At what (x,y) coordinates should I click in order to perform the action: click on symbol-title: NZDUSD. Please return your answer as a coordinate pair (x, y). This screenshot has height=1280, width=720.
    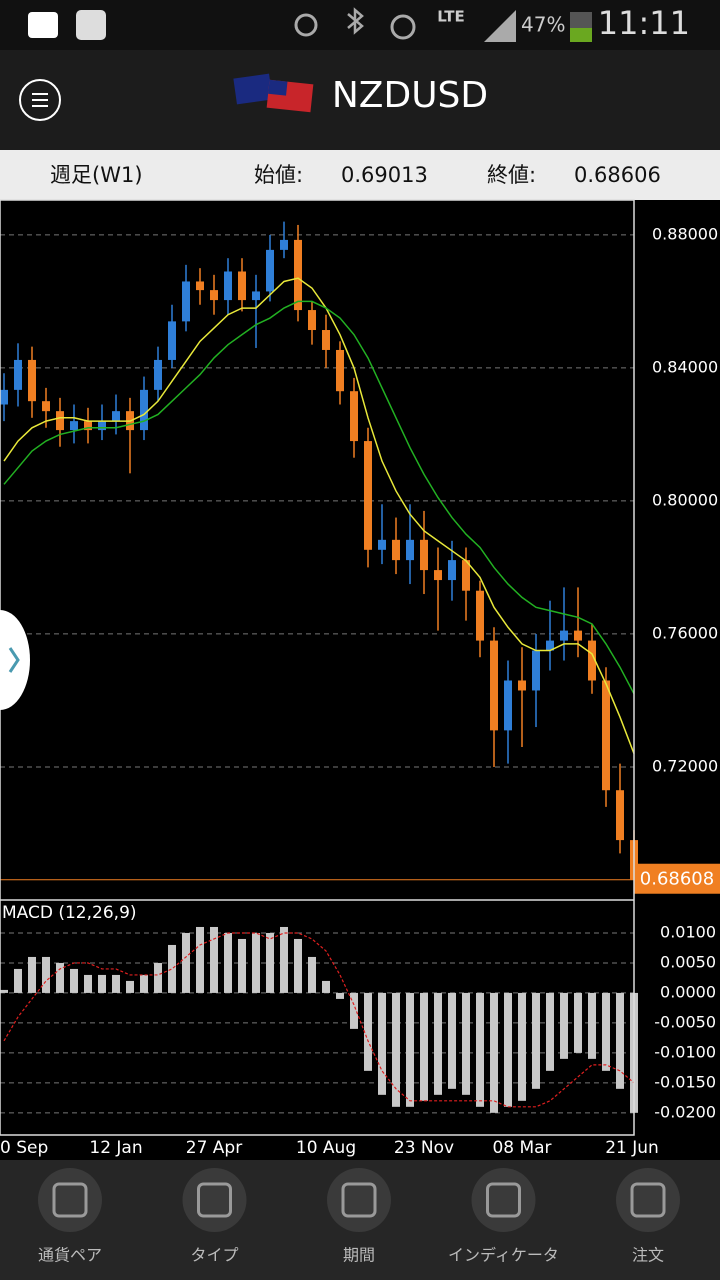
    Looking at the image, I should click on (410, 95).